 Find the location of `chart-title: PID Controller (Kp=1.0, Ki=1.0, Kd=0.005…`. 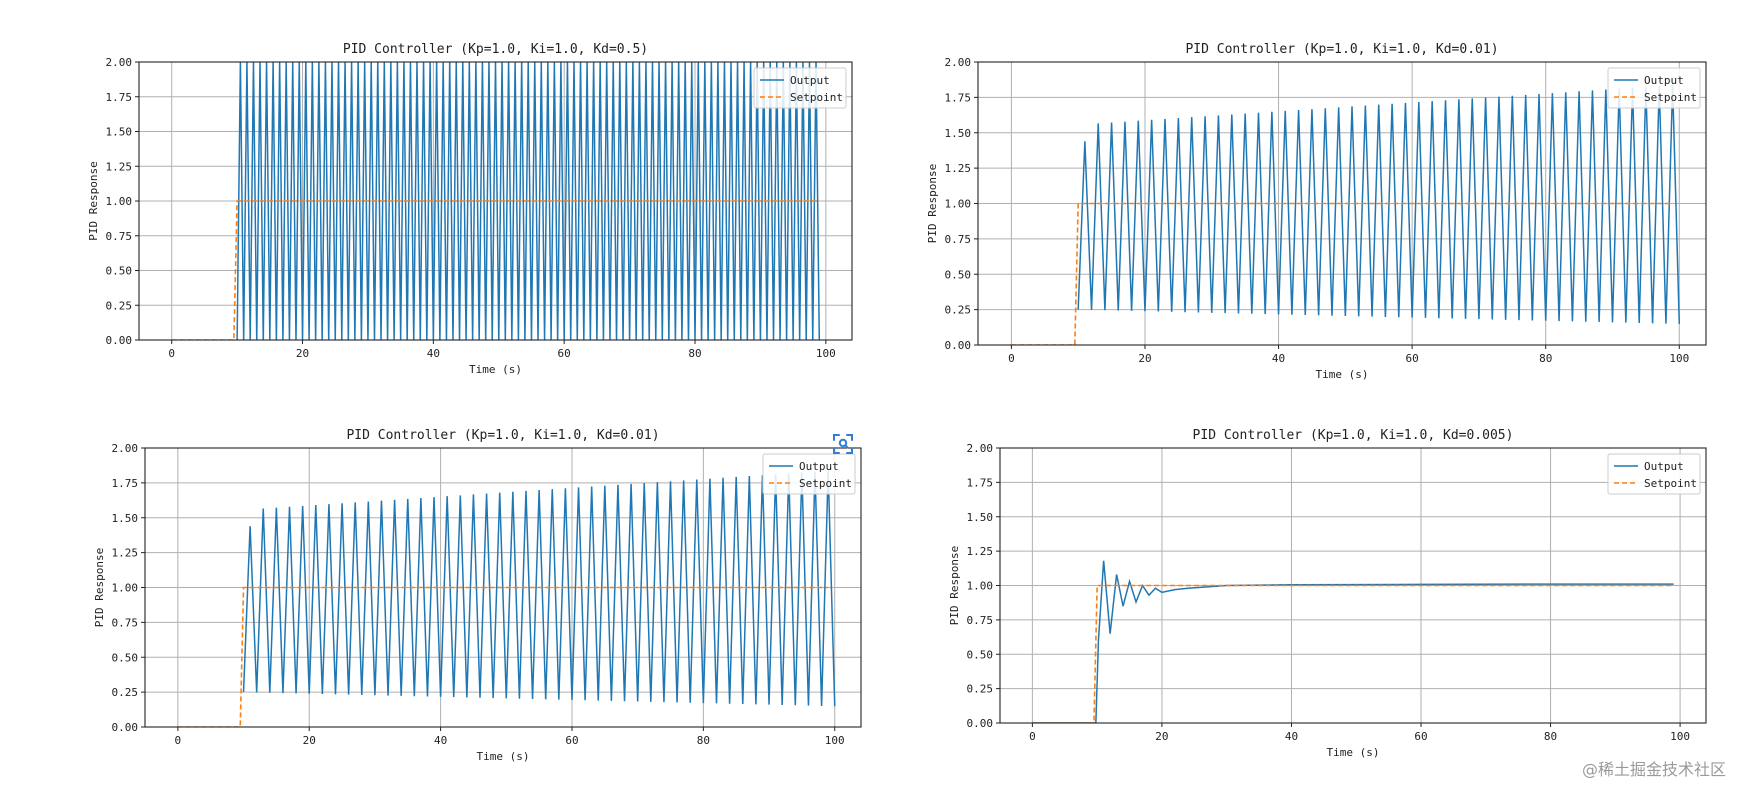

chart-title: PID Controller (Kp=1.0, Ki=1.0, Kd=0.005… is located at coordinates (1353, 435).